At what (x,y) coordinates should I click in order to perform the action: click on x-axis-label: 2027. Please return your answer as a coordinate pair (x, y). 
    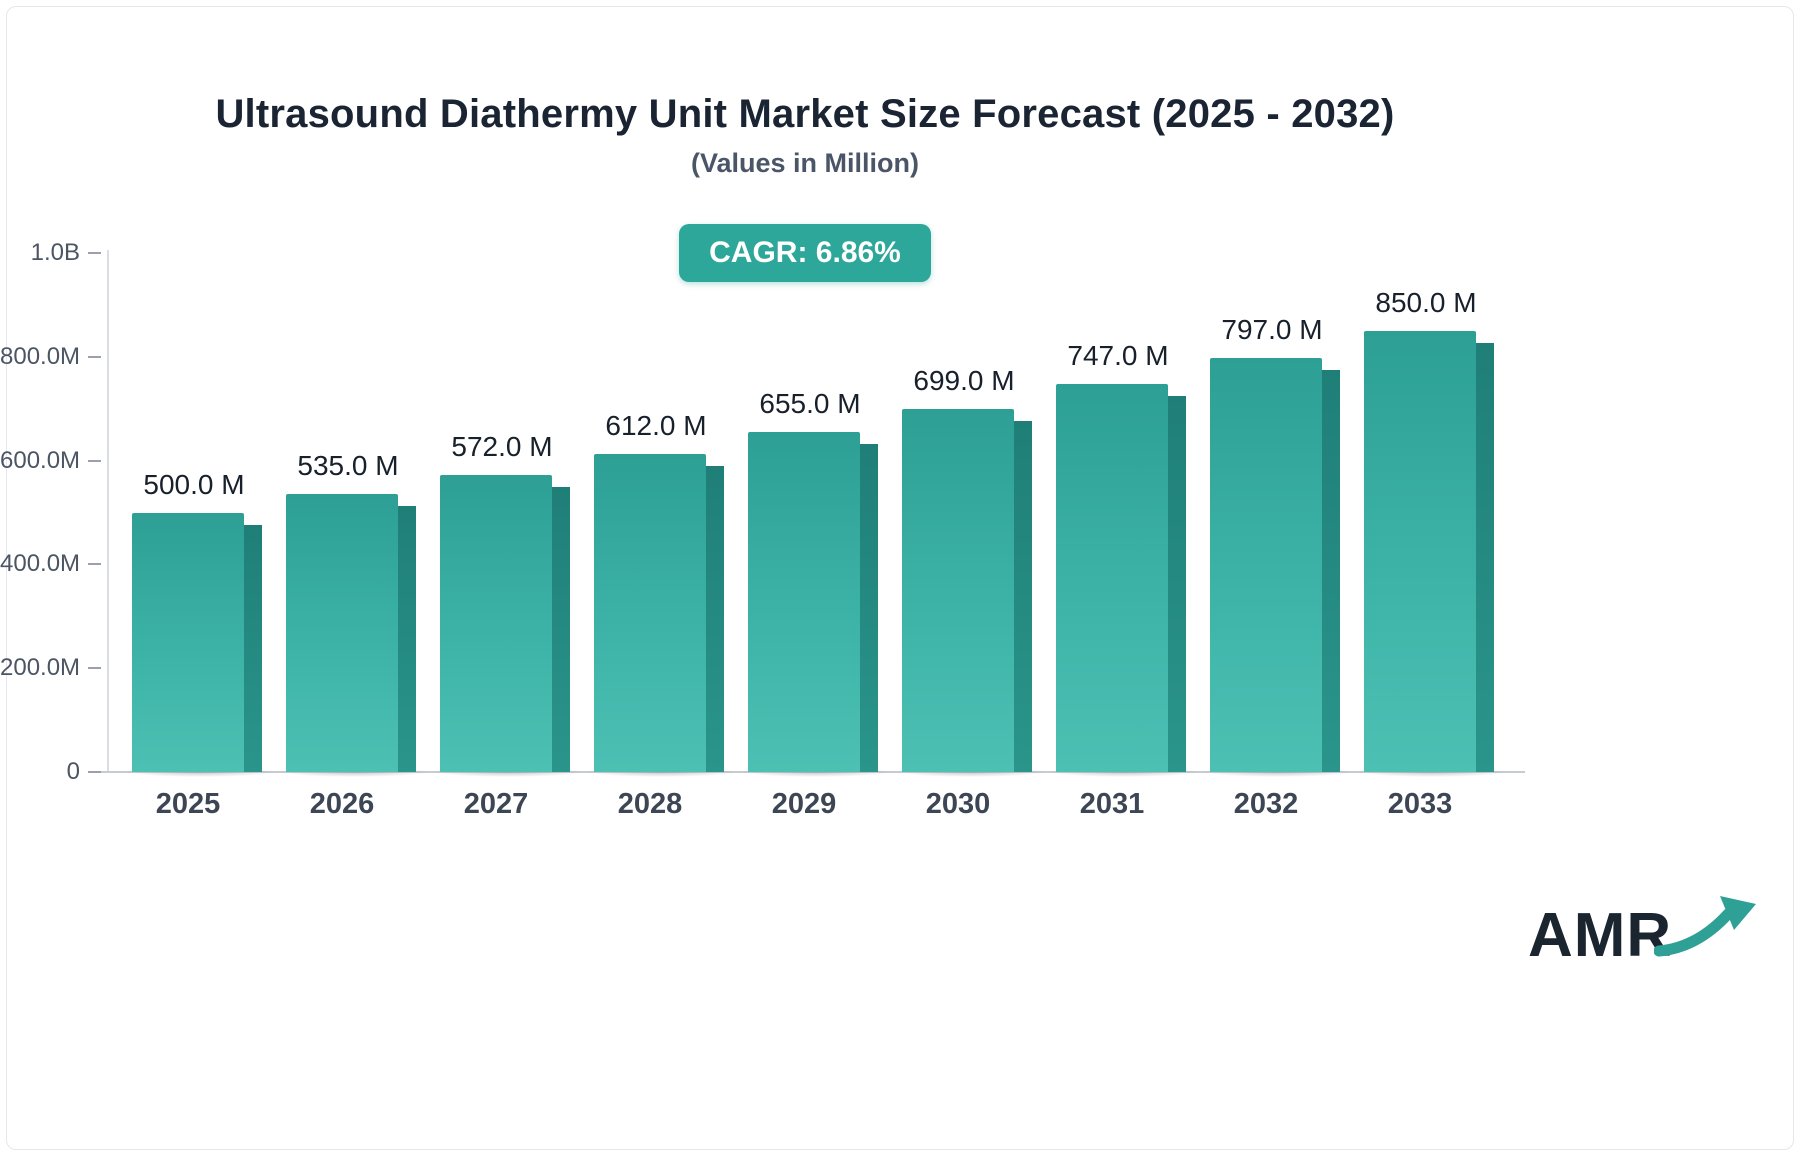
    Looking at the image, I should click on (496, 804).